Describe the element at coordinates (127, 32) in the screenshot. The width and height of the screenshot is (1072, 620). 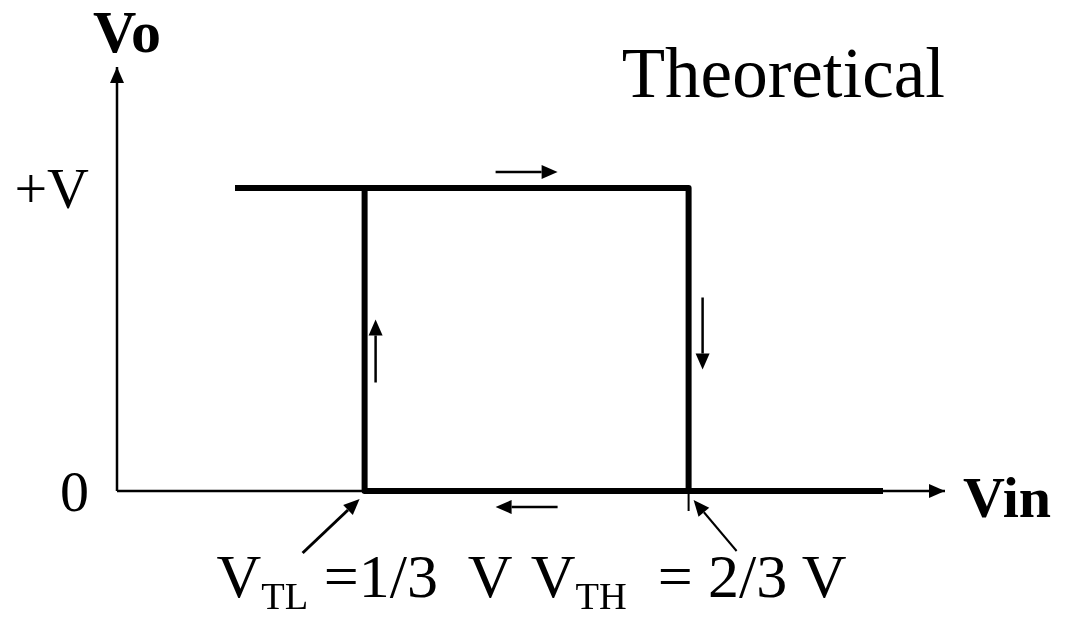
I see `y-axis-title: Vo` at that location.